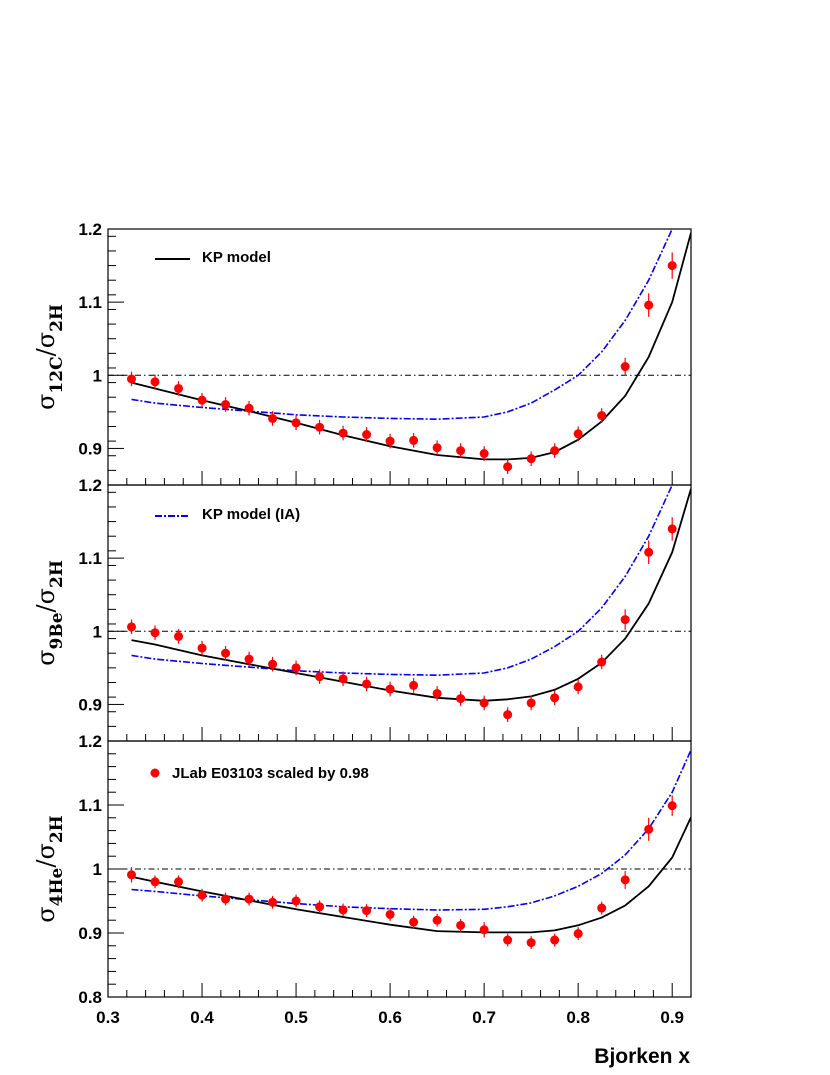 Image resolution: width=830 pixels, height=1075 pixels. Describe the element at coordinates (97, 869) in the screenshot. I see `y-tick-label: 1` at that location.